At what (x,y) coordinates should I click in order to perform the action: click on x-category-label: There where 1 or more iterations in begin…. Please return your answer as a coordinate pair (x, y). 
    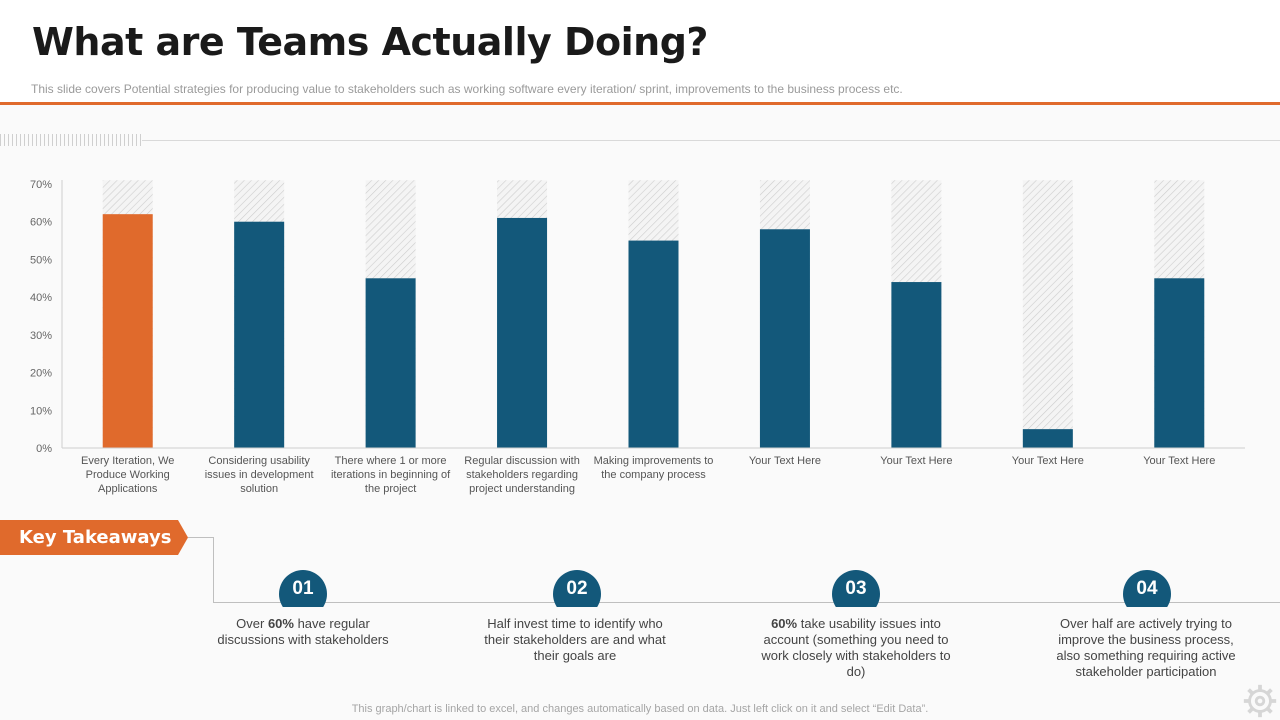
    Looking at the image, I should click on (390, 475).